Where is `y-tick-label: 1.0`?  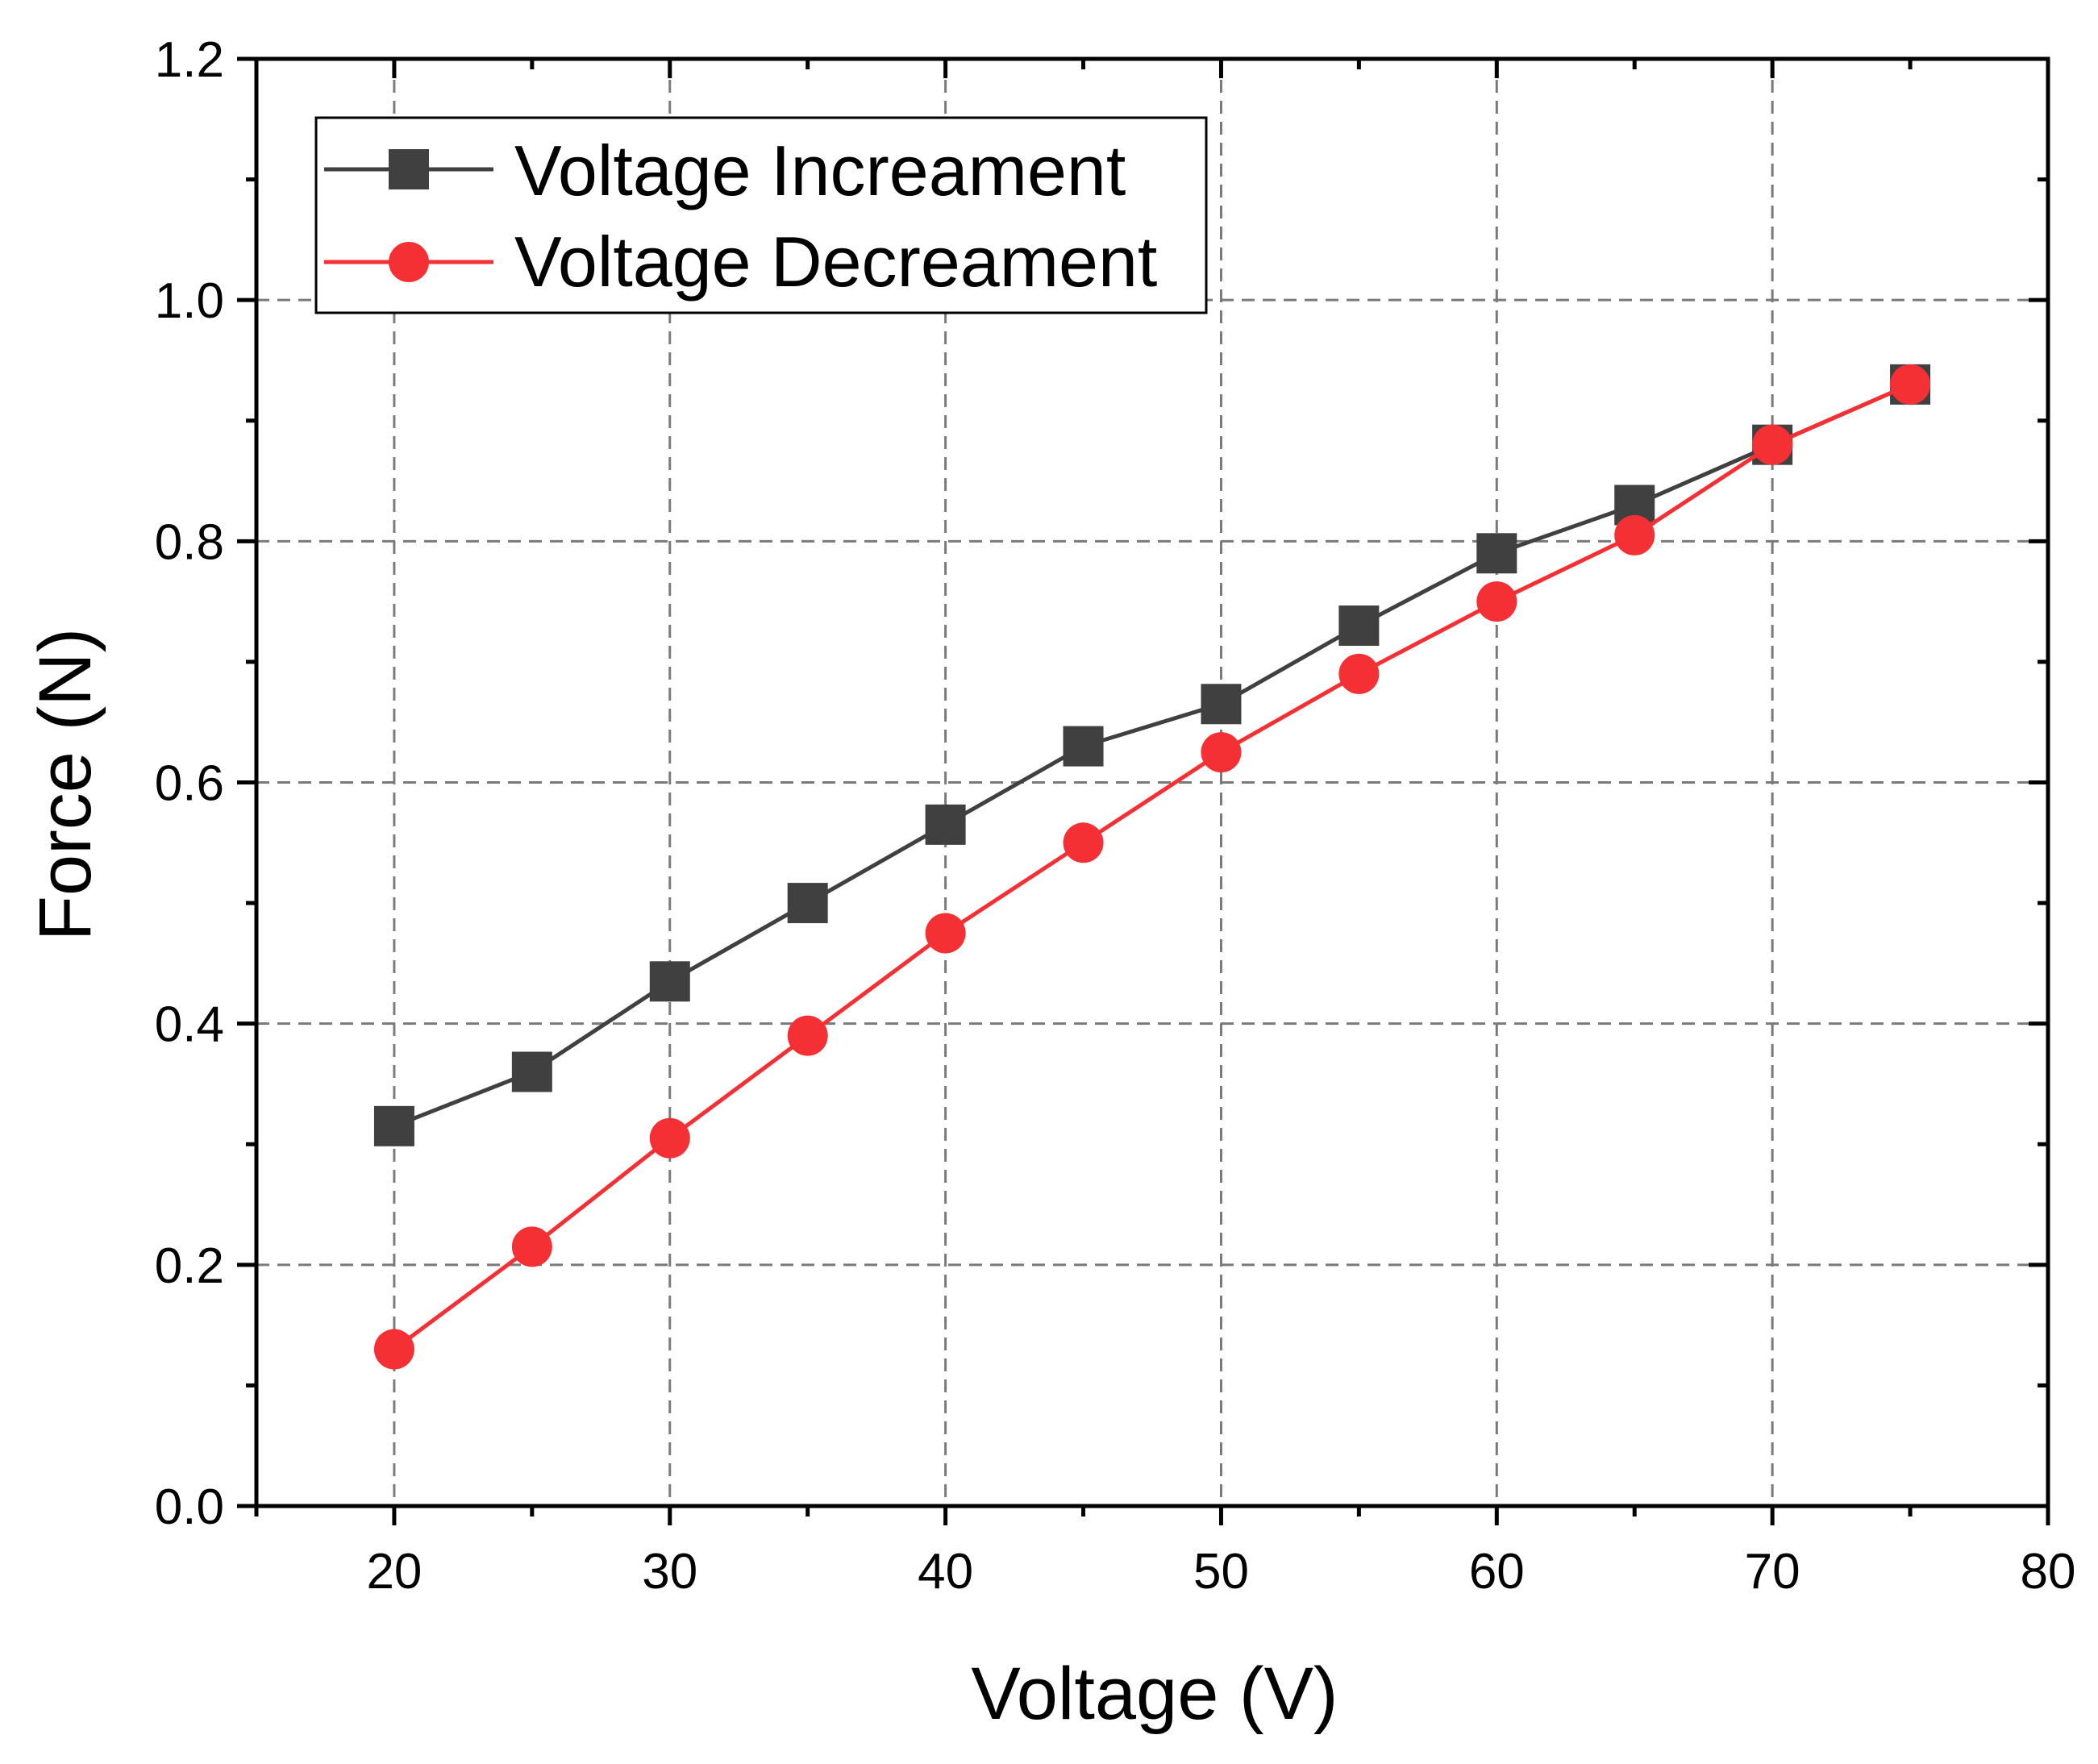 y-tick-label: 1.0 is located at coordinates (190, 301).